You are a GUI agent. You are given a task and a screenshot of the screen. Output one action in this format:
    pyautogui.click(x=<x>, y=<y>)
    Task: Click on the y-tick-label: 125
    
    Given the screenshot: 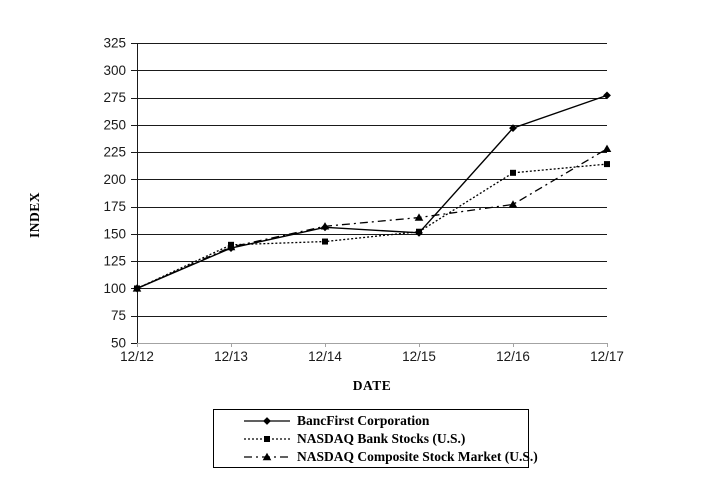 What is the action you would take?
    pyautogui.click(x=114, y=261)
    